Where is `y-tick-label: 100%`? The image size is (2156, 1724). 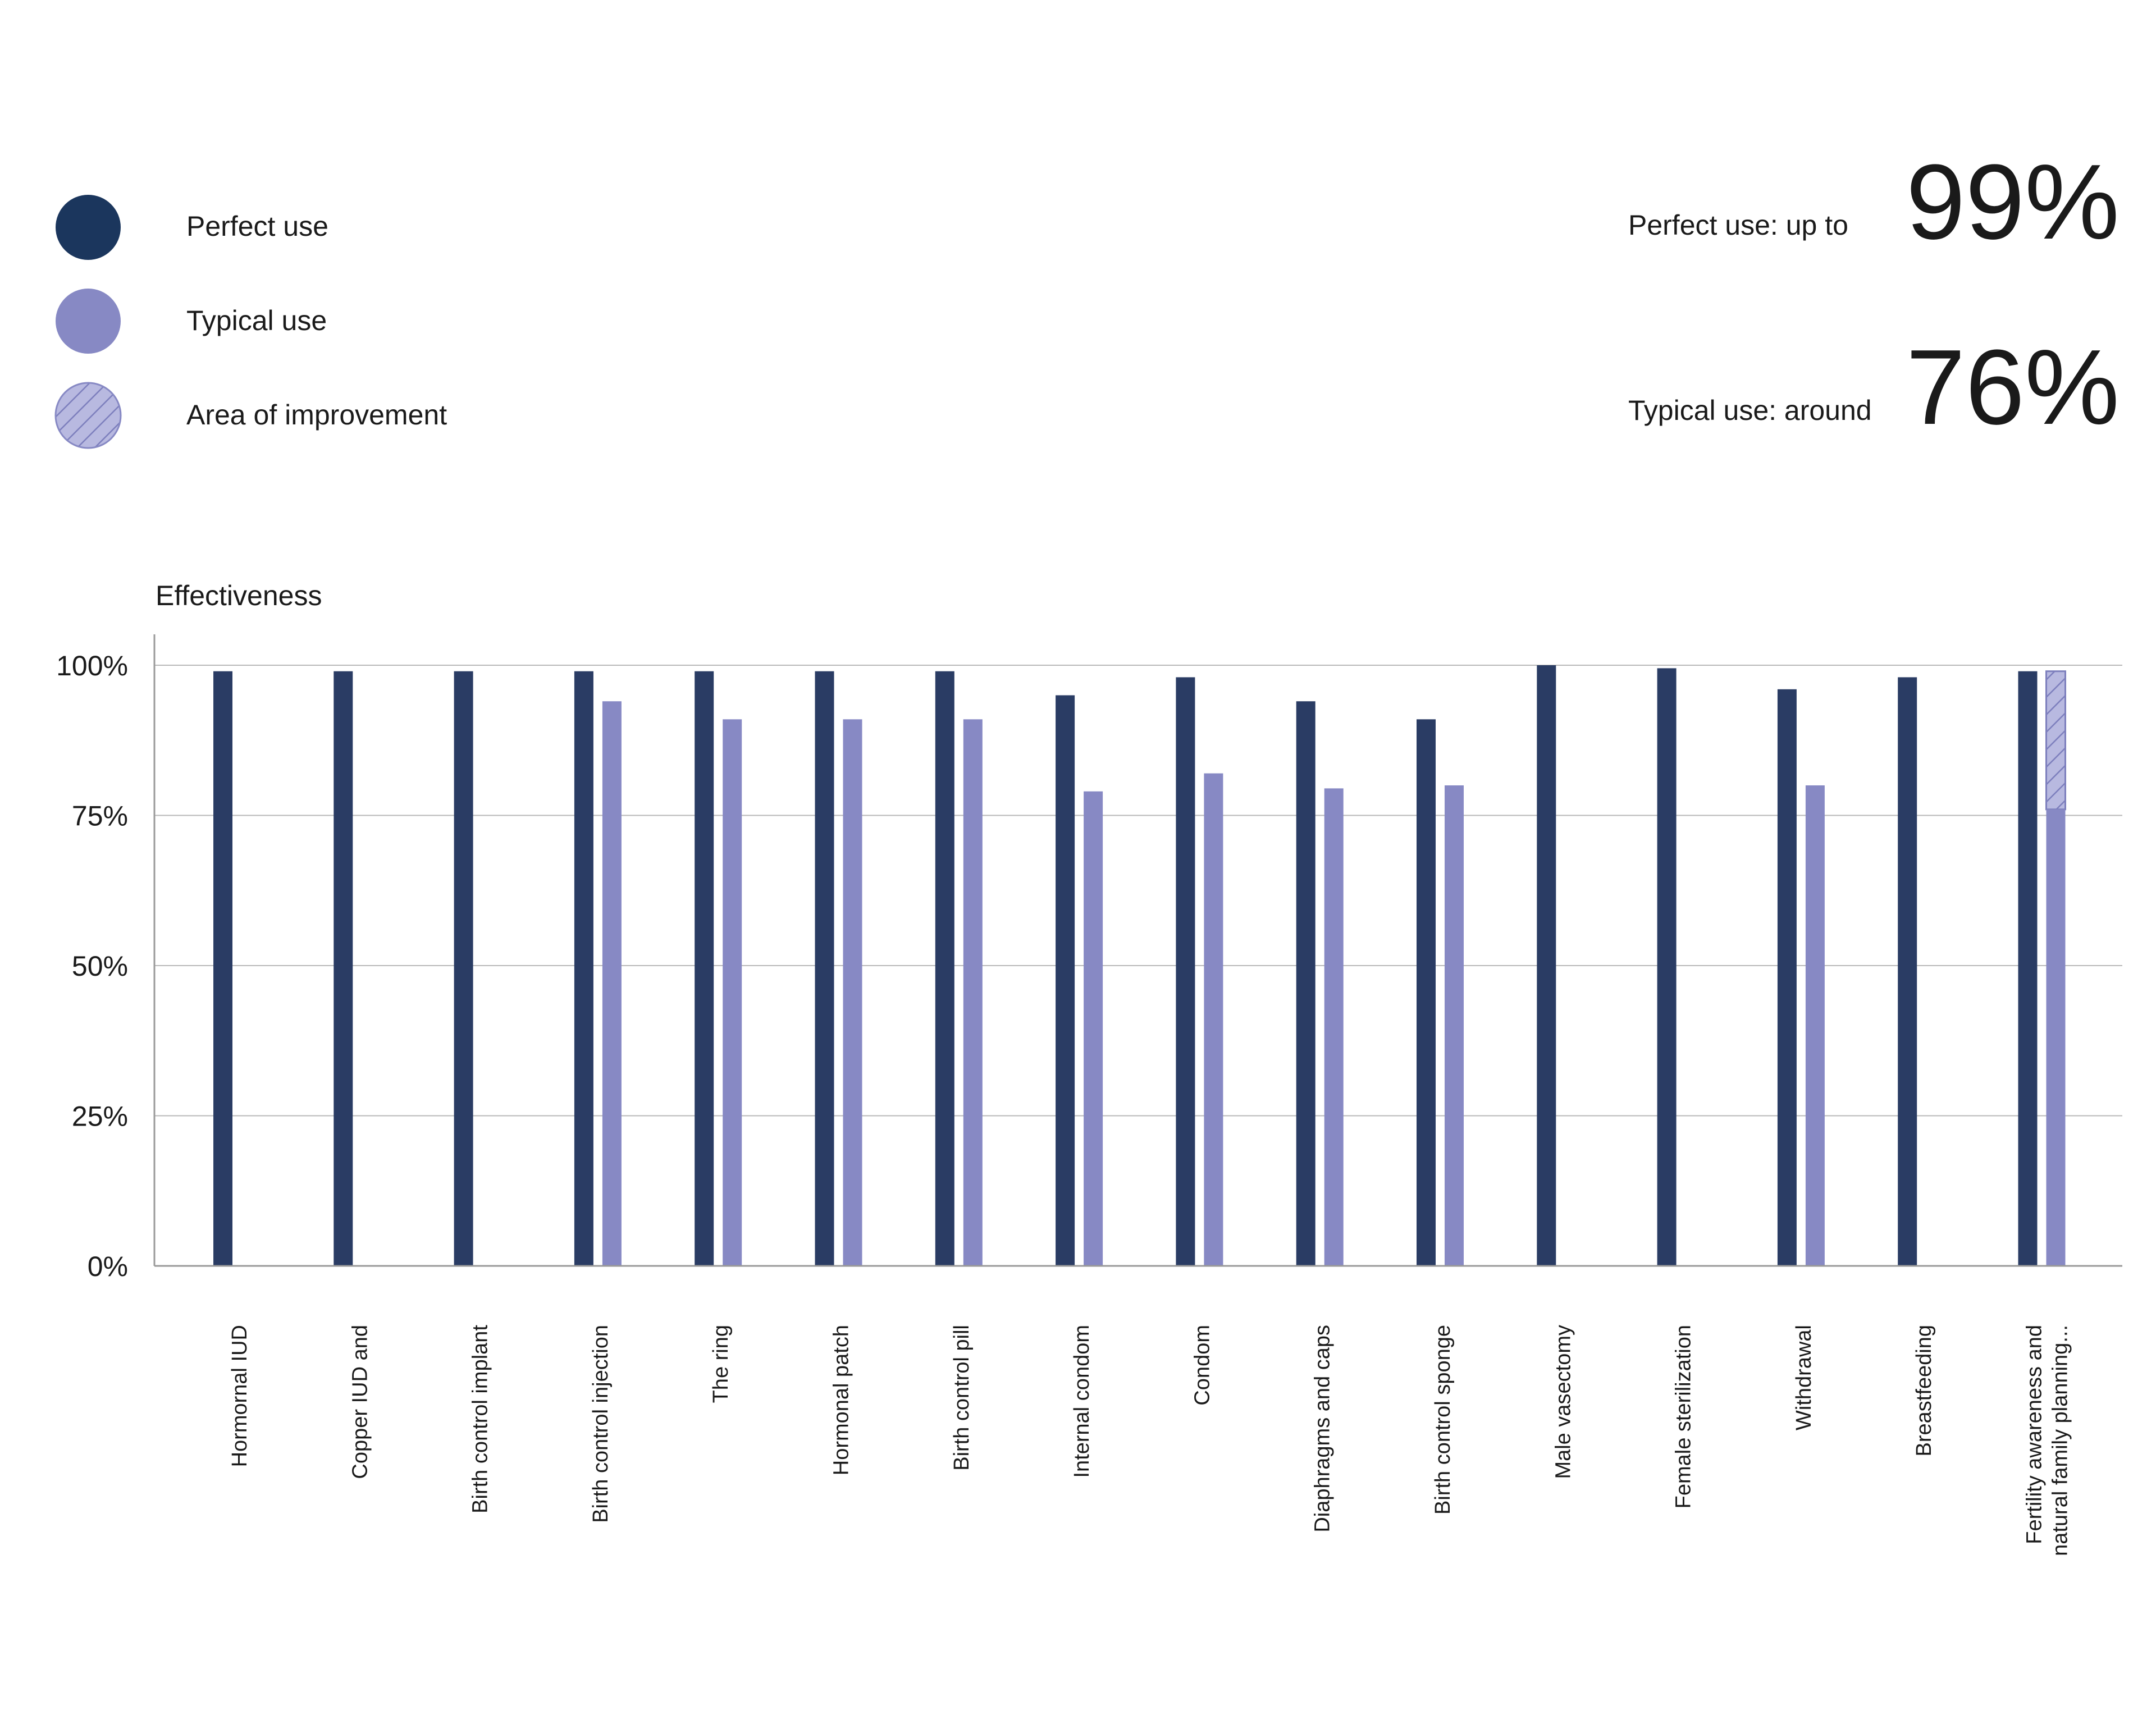
y-tick-label: 100% is located at coordinates (92, 666).